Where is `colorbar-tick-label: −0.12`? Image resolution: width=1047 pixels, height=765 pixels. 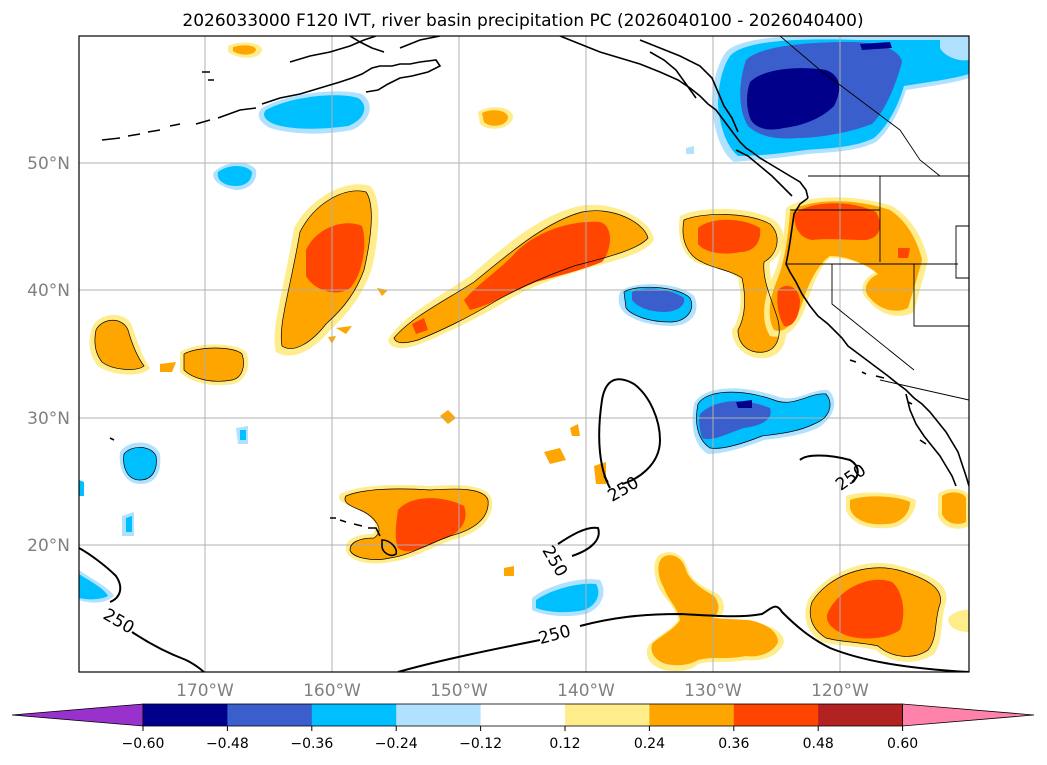
colorbar-tick-label: −0.12 is located at coordinates (480, 744).